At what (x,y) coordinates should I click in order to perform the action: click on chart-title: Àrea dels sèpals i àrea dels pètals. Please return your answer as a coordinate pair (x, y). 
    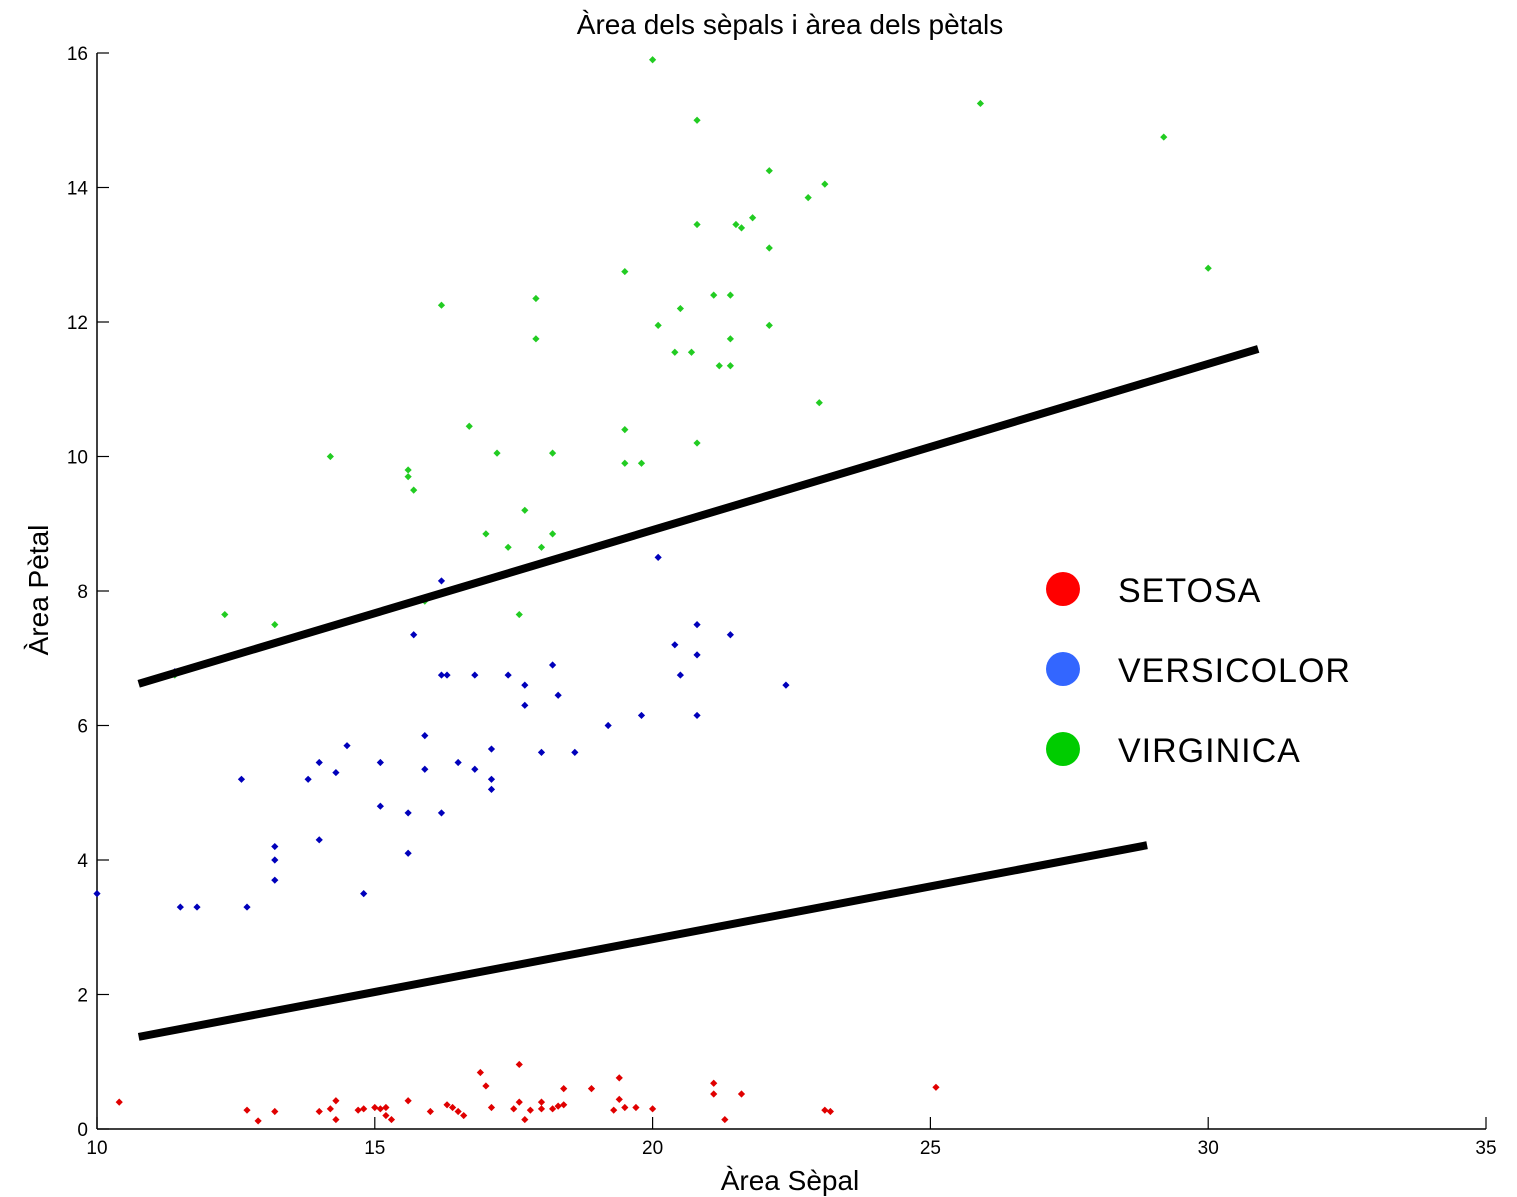
    Looking at the image, I should click on (790, 24).